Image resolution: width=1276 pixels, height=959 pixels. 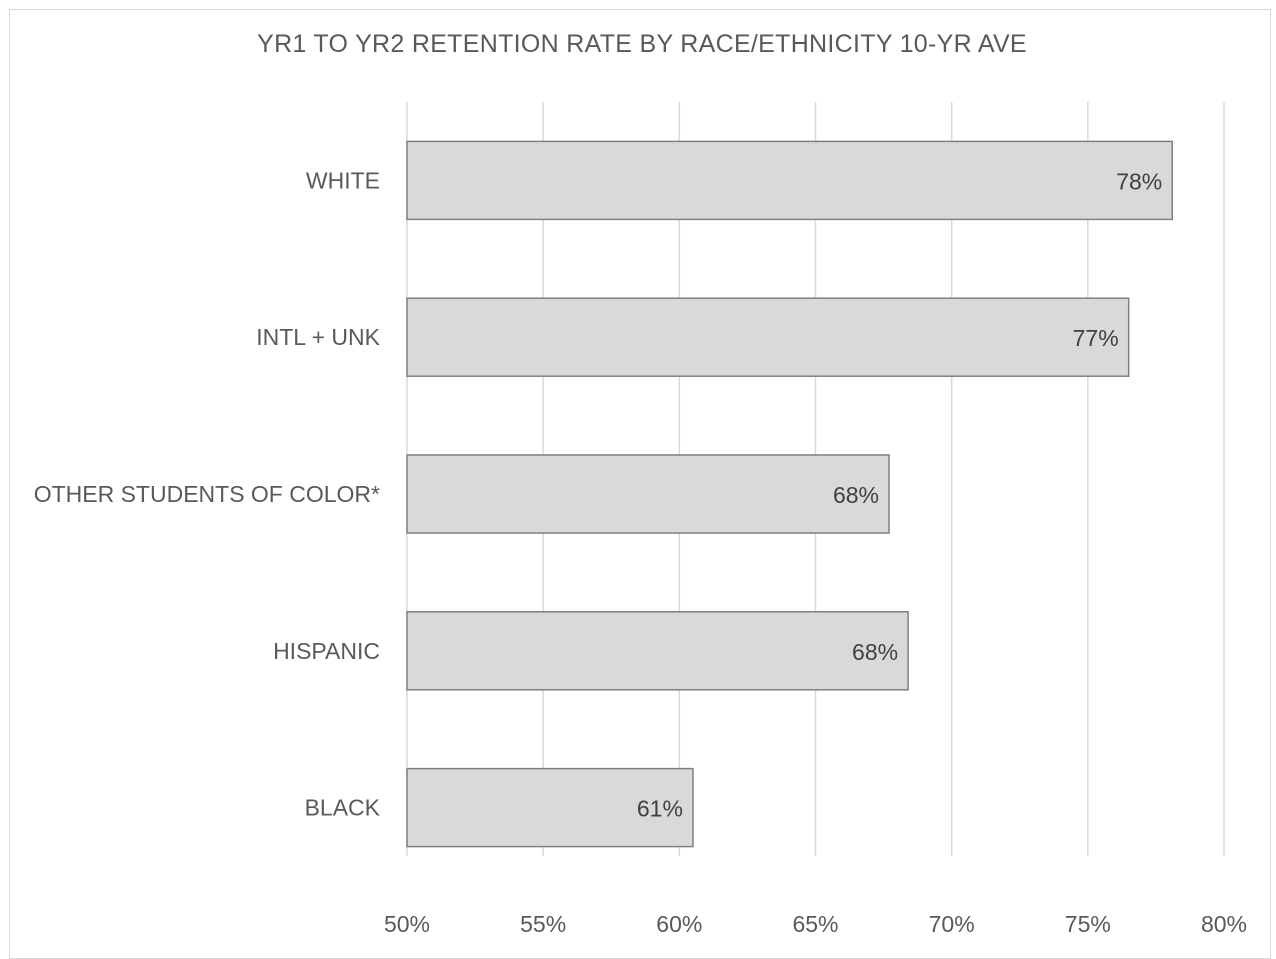 I want to click on category-label: BLACK, so click(x=343, y=808).